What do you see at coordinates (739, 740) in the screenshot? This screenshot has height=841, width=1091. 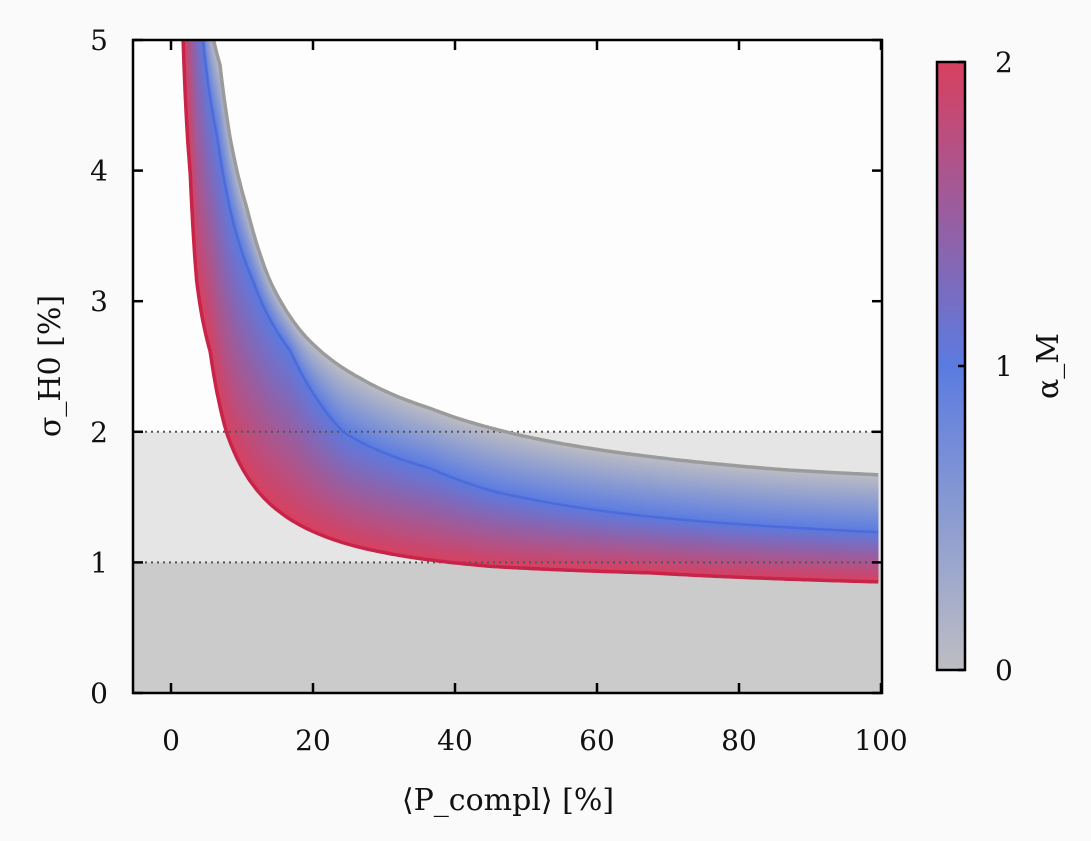 I see `x-tick-label: 80` at bounding box center [739, 740].